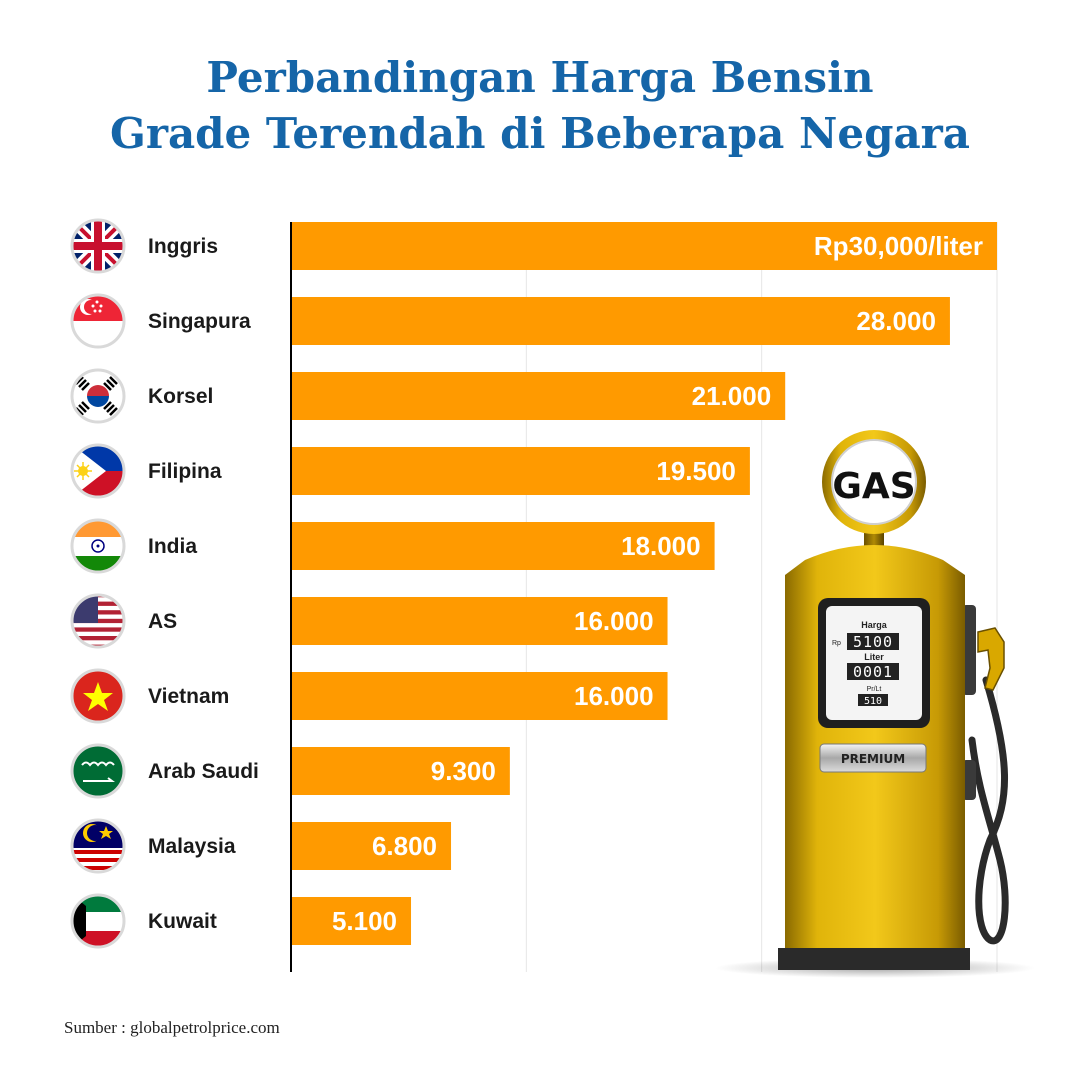 This screenshot has width=1080, height=1081. Describe the element at coordinates (873, 486) in the screenshot. I see `pump-sign-text: GAS` at that location.